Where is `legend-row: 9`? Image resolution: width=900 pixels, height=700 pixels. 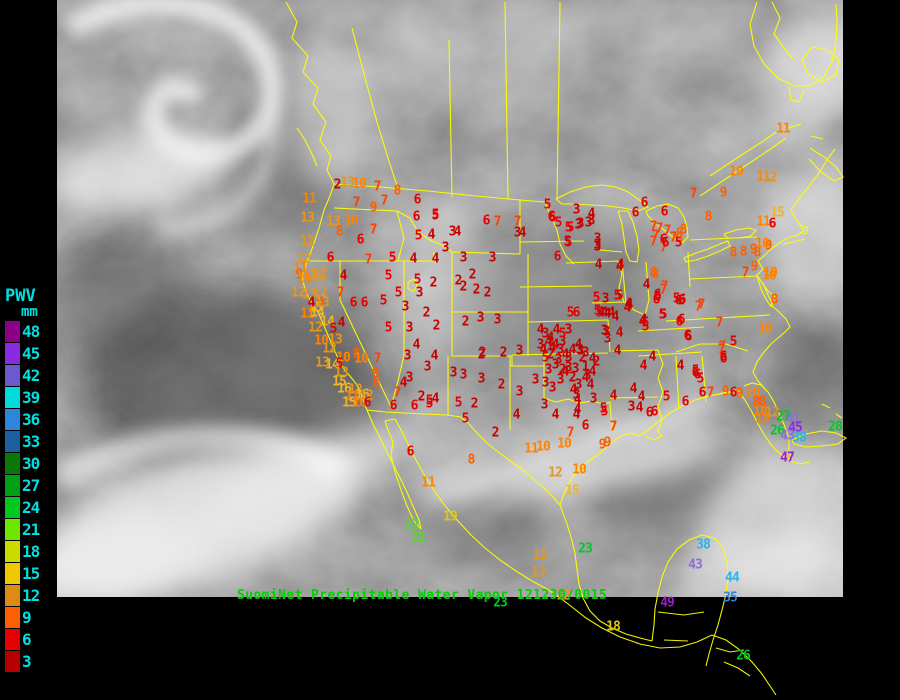 legend-row: 9 is located at coordinates (31, 617).